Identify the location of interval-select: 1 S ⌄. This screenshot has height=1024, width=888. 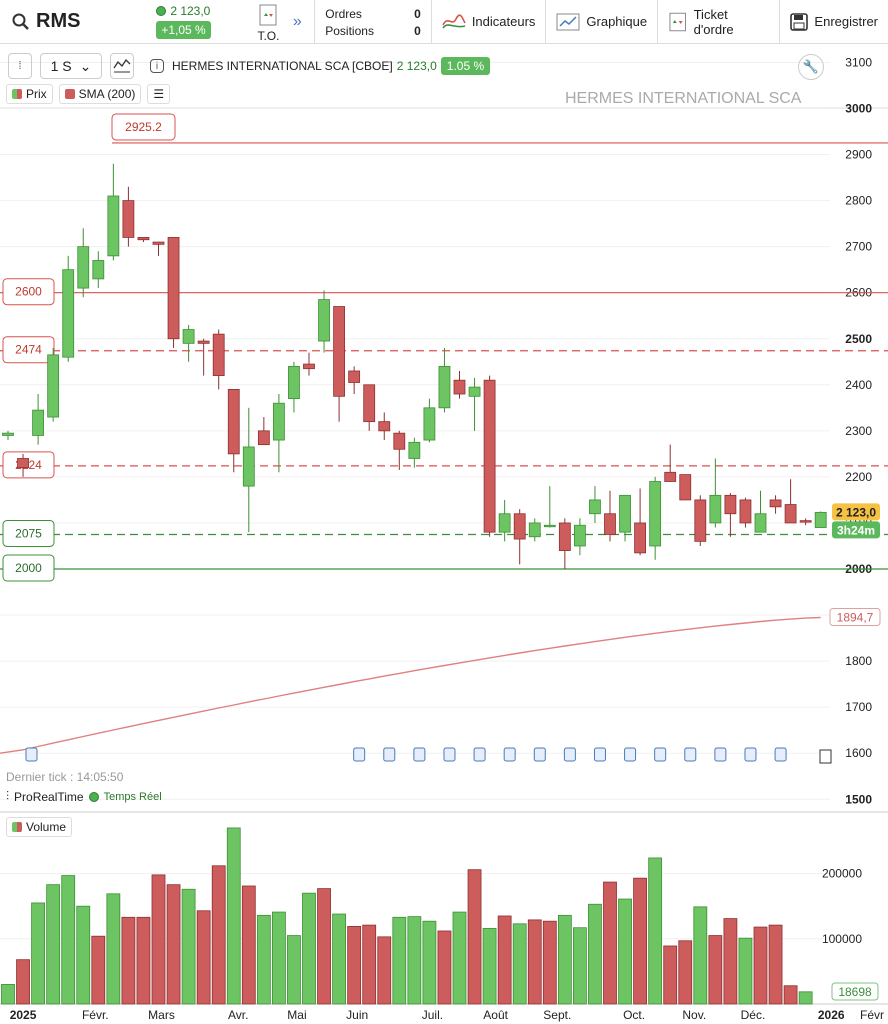
(71, 66).